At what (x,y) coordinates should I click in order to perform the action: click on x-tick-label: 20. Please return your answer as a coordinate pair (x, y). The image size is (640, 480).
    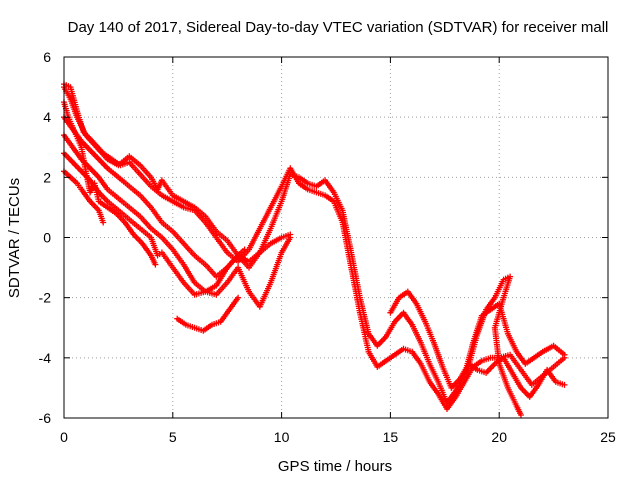
    Looking at the image, I should click on (499, 437).